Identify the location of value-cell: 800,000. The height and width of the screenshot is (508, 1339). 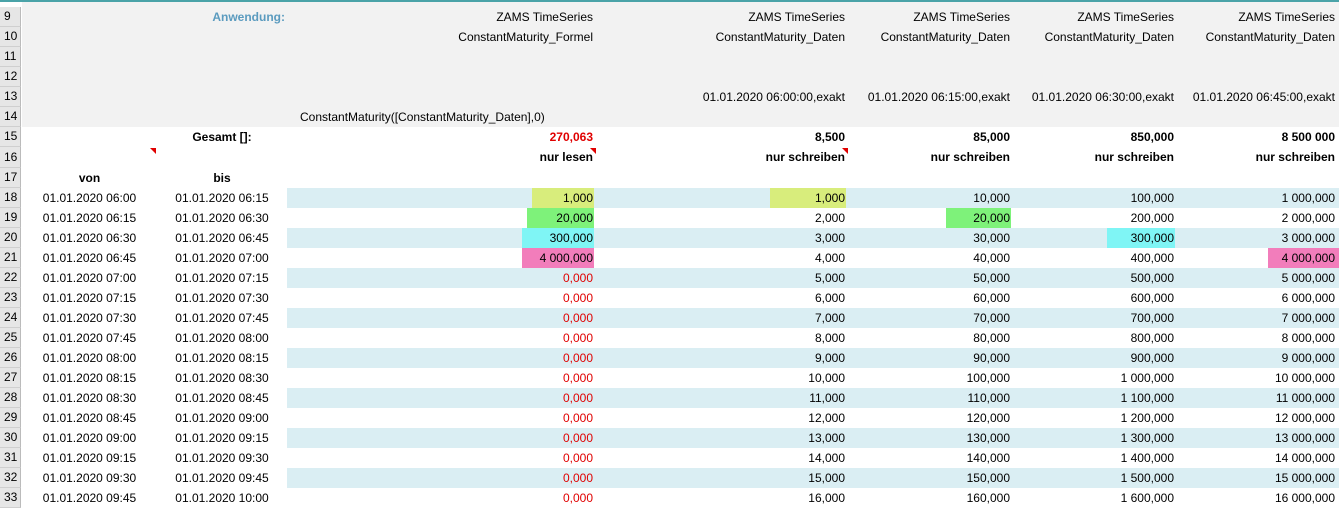
(1152, 338).